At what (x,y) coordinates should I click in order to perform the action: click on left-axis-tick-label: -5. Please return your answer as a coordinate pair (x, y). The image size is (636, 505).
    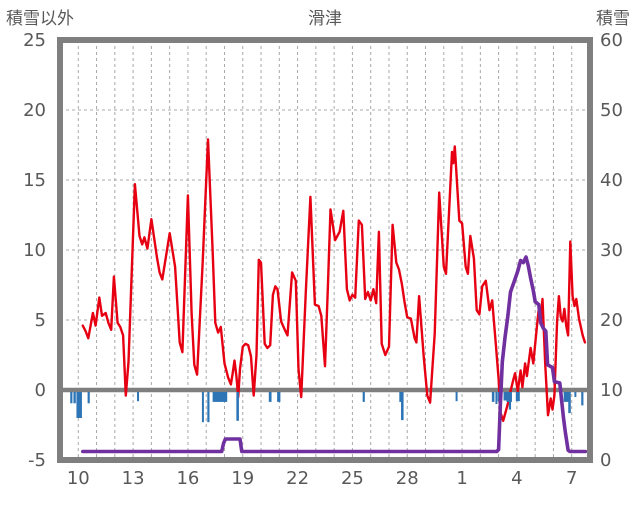
    Looking at the image, I should click on (37, 460).